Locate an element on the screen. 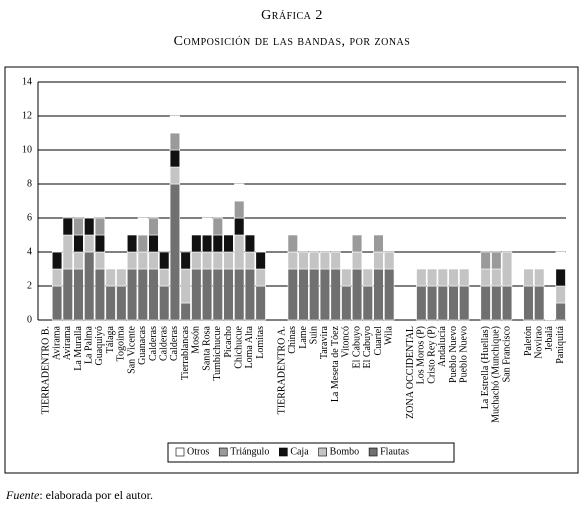  x-tick-label: La Estrella (Huellas) is located at coordinates (485, 367).